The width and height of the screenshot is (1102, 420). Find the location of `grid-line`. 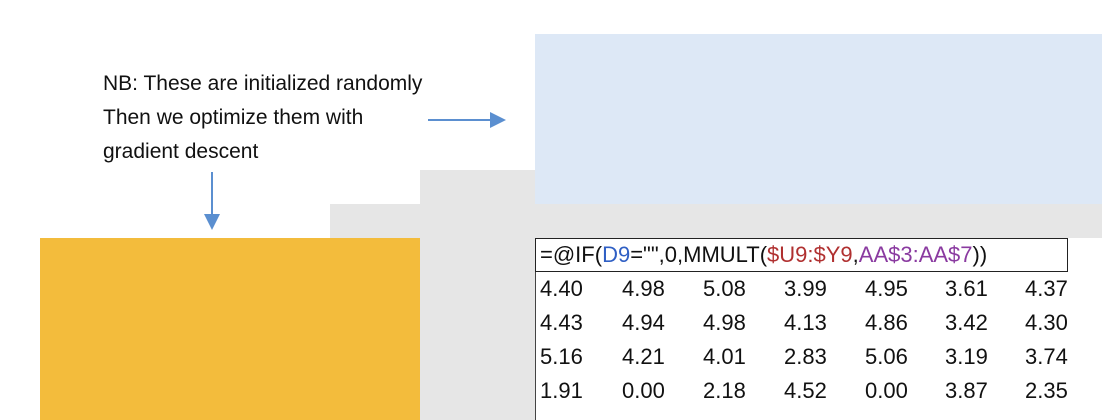

grid-line is located at coordinates (535, 329).